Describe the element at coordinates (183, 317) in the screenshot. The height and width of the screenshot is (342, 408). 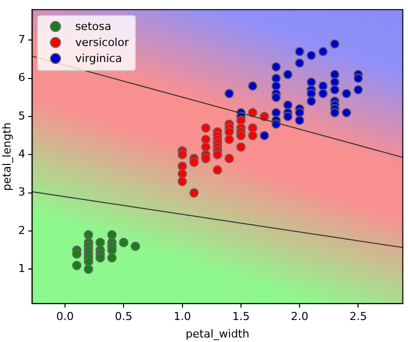
I see `x-tick-label: 1.0` at that location.